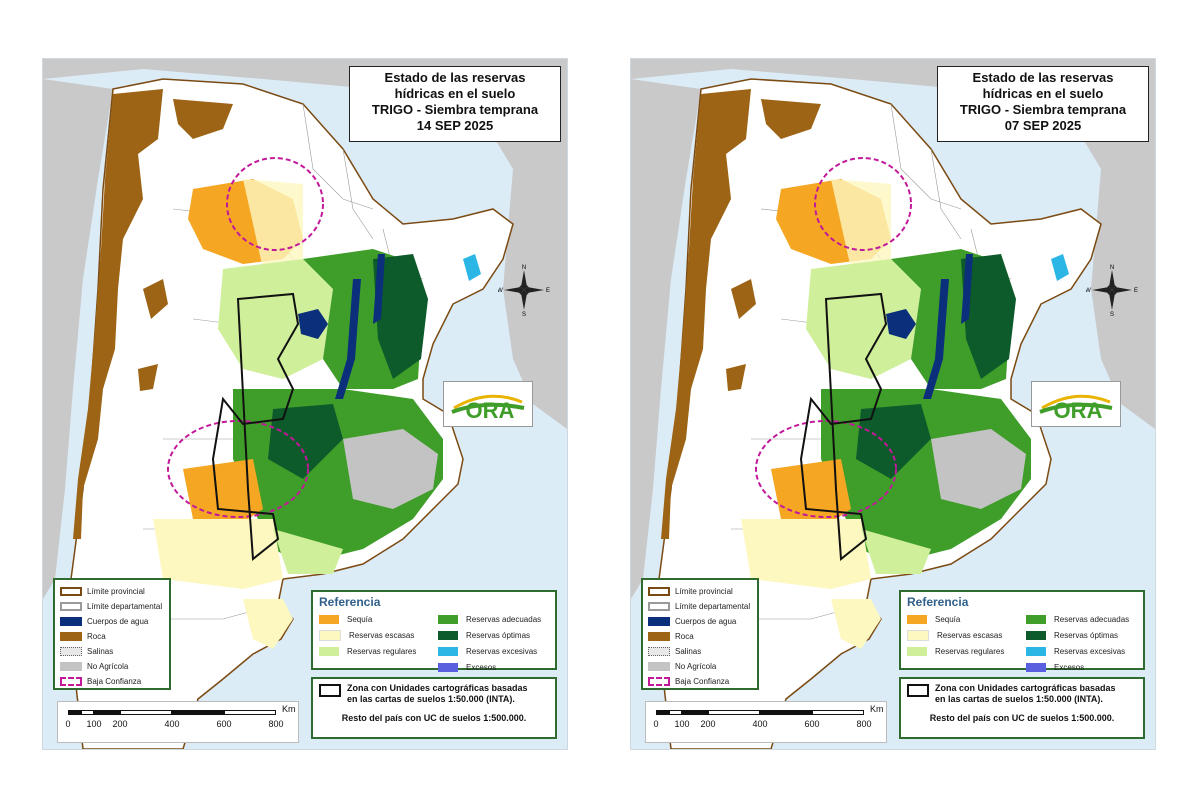  What do you see at coordinates (806, 554) in the screenshot?
I see `scarce-reserves-south` at bounding box center [806, 554].